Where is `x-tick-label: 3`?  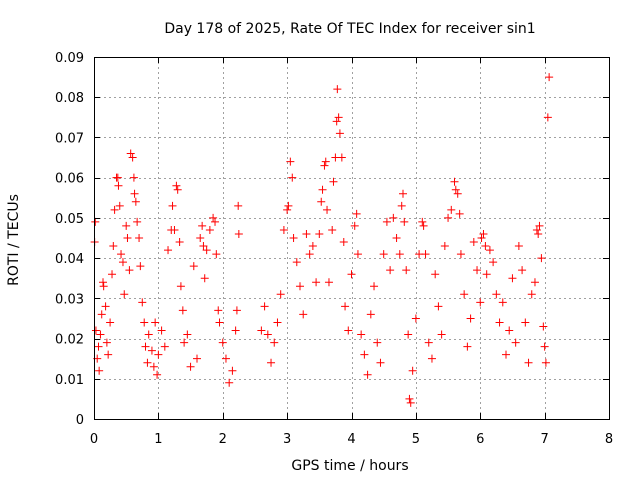
x-tick-label: 3 is located at coordinates (287, 439).